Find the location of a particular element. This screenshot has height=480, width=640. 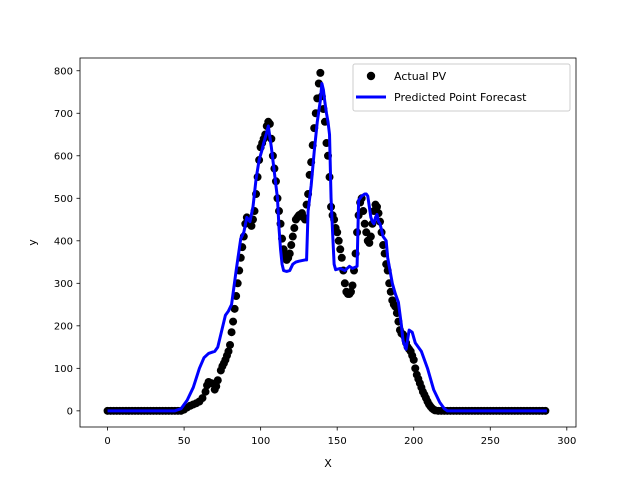

y-axis-label: y is located at coordinates (32, 242).